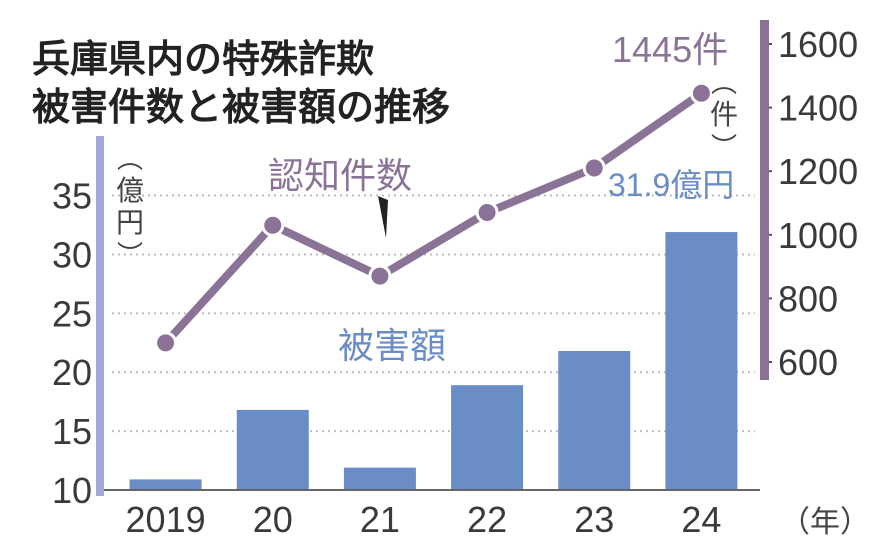  Describe the element at coordinates (72, 431) in the screenshot. I see `left-tick-label: 15` at that location.